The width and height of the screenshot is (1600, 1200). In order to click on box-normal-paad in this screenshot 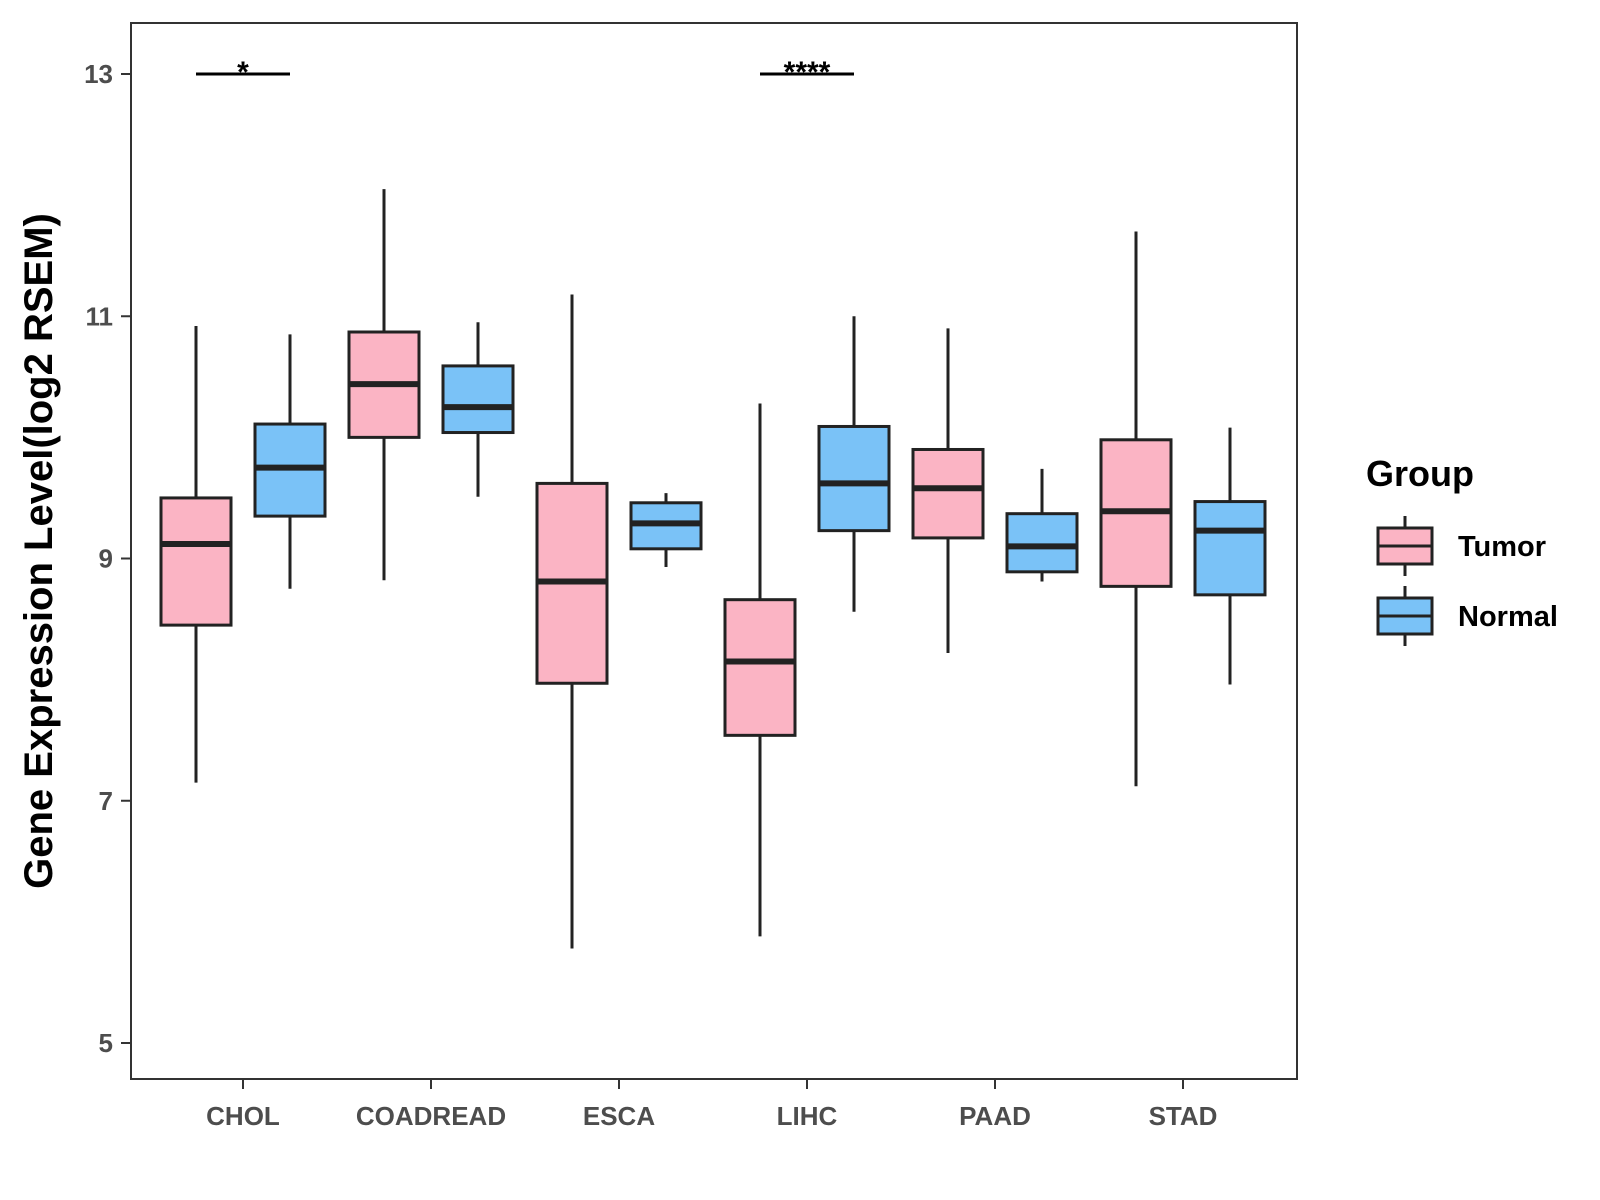, I will do `click(1042, 525)`.